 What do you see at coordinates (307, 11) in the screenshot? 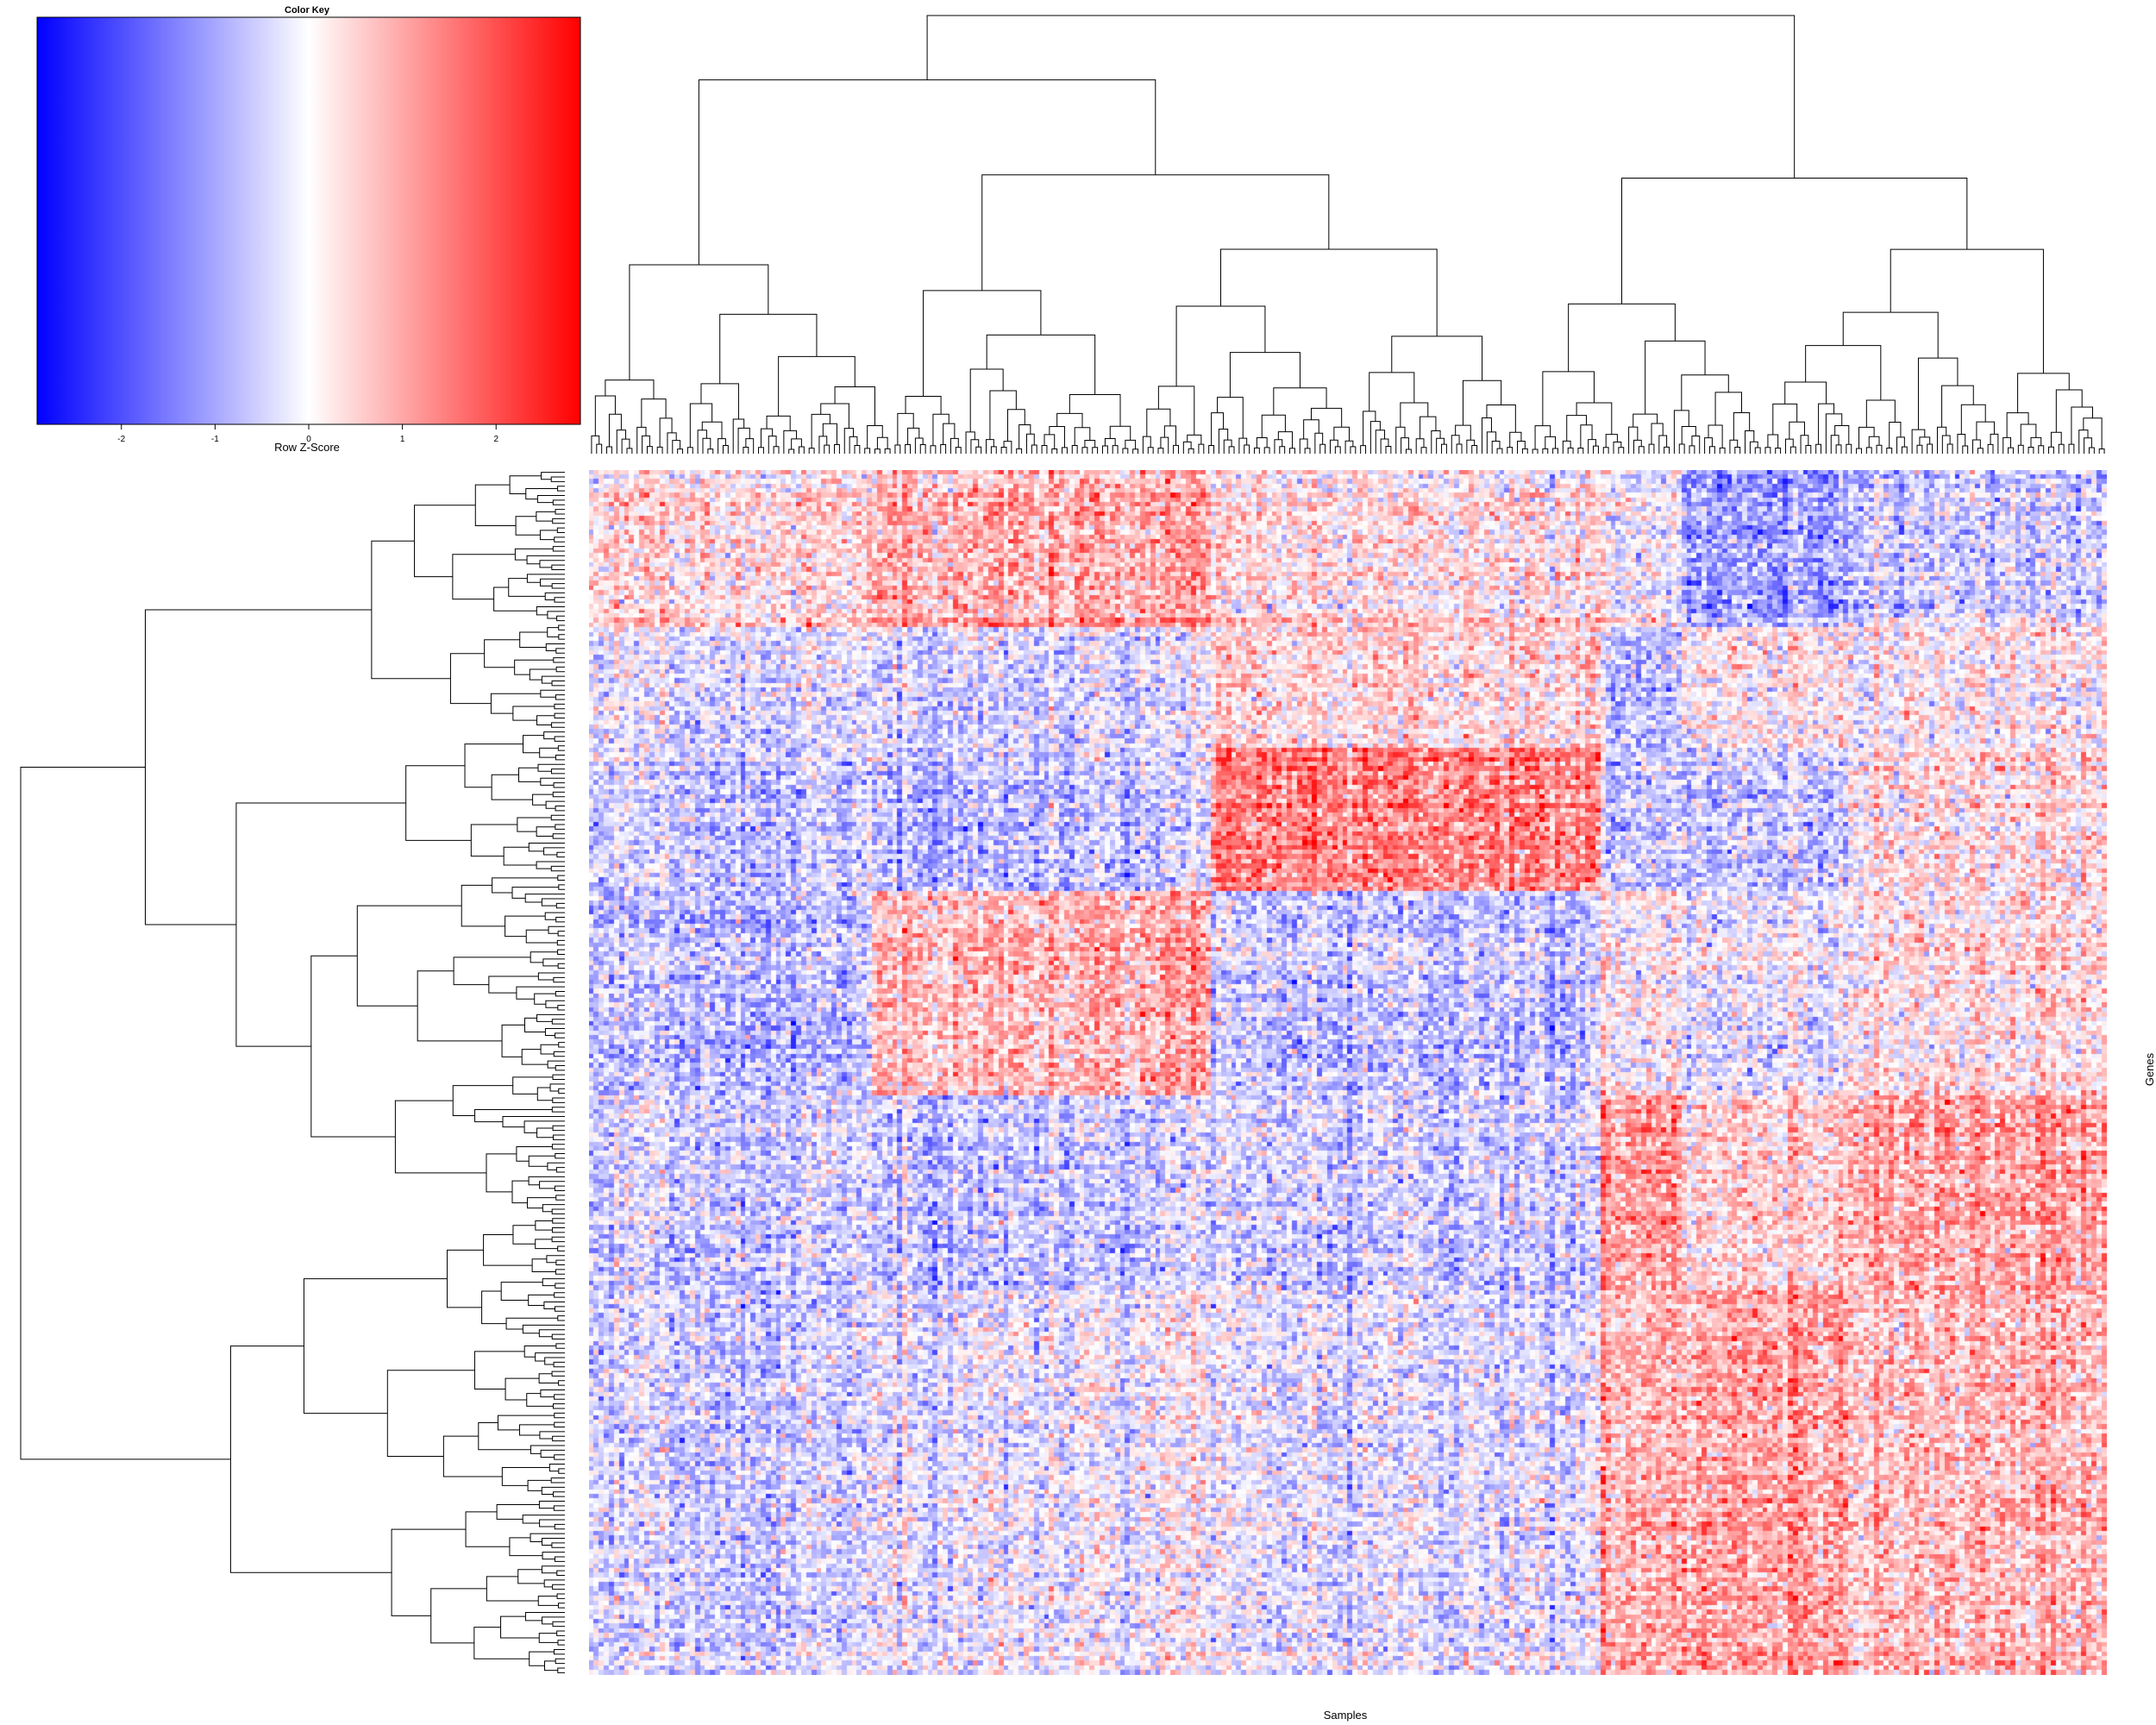
I see `color-key-title: Color Key` at bounding box center [307, 11].